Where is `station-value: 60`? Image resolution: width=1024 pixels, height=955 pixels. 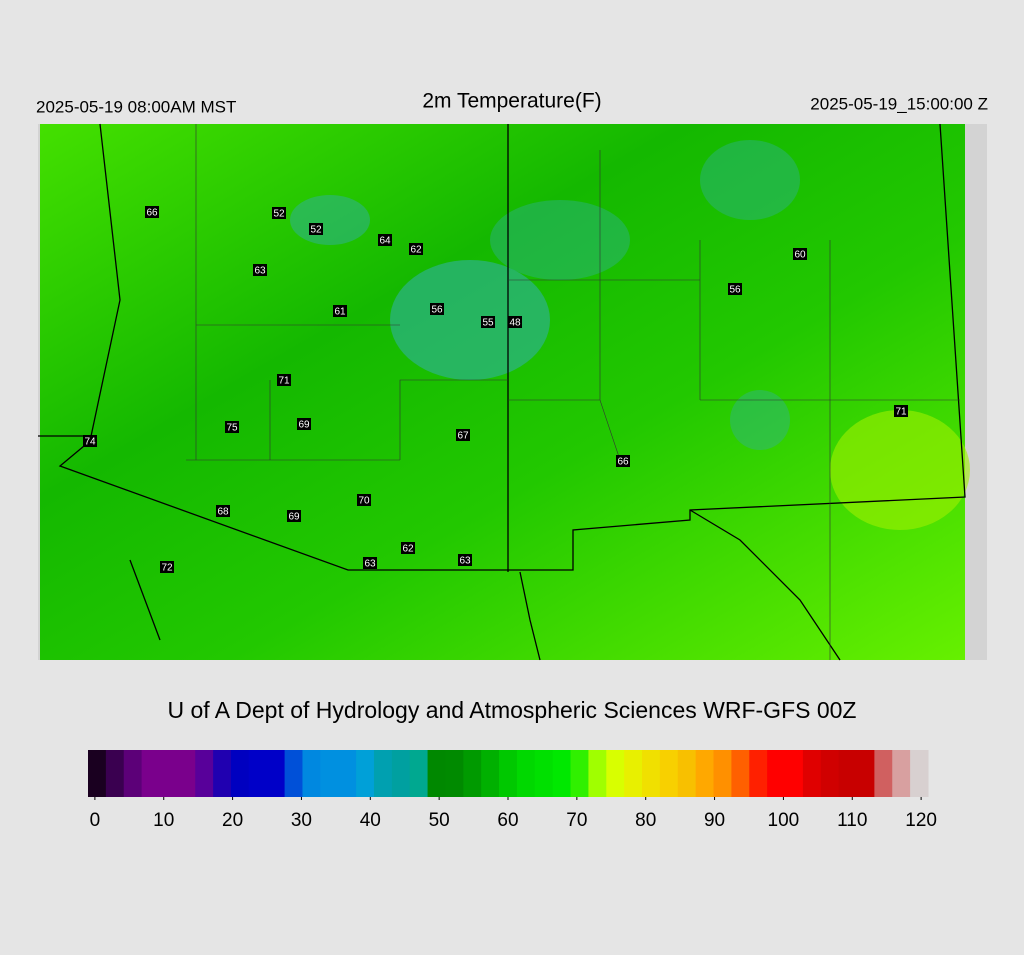 station-value: 60 is located at coordinates (800, 255).